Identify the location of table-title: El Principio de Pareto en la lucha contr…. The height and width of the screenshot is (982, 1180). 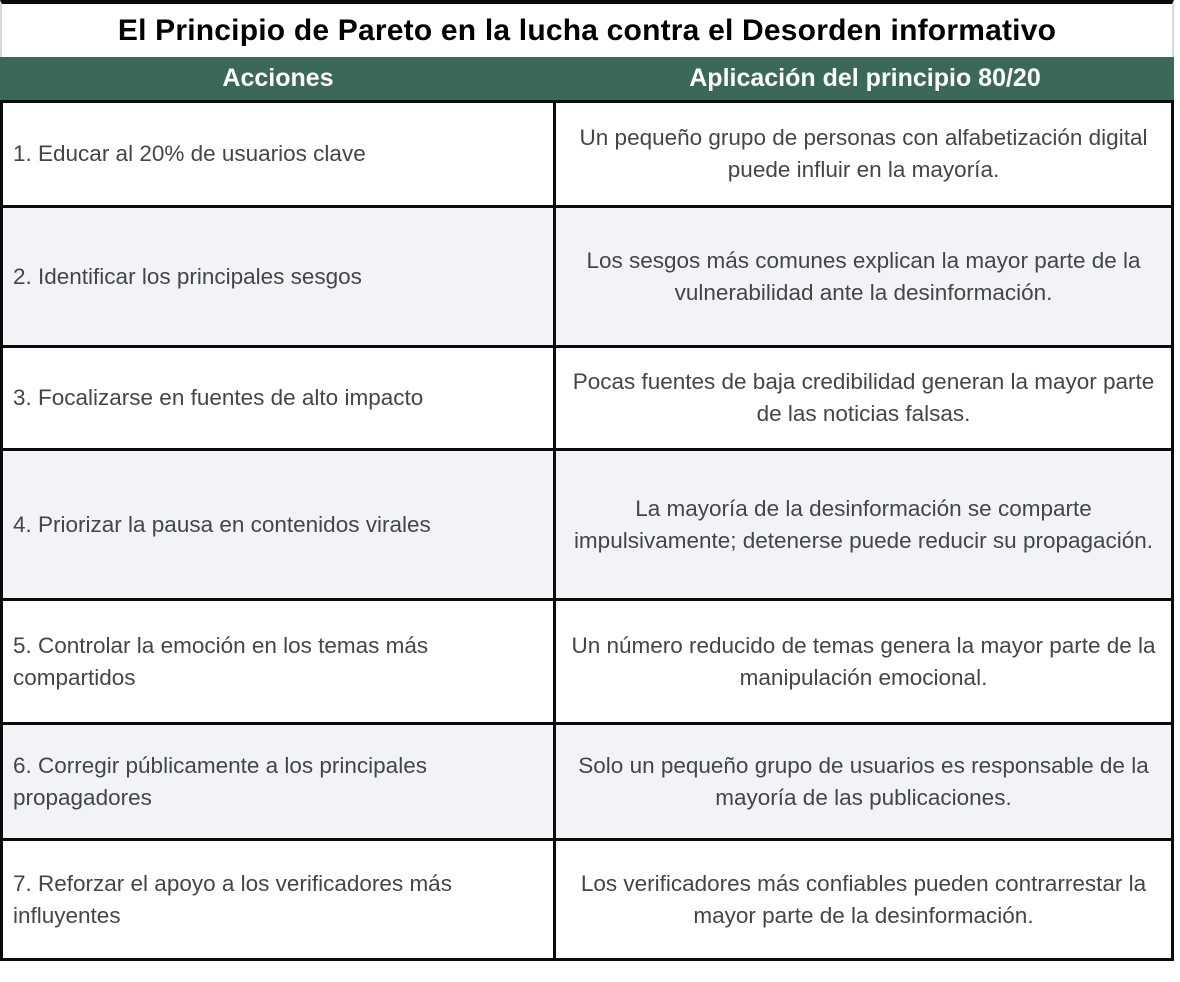
(587, 28).